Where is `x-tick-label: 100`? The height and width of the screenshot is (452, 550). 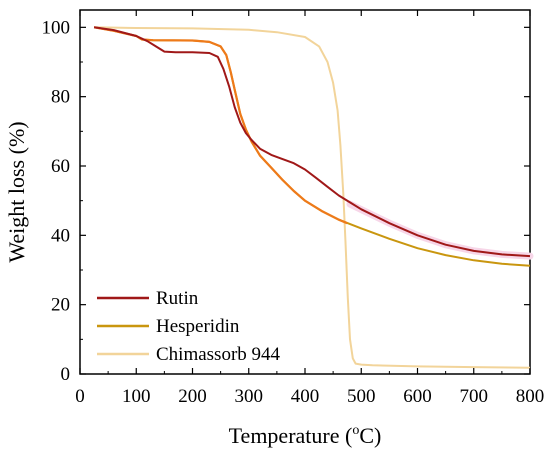
x-tick-label: 100 is located at coordinates (136, 396).